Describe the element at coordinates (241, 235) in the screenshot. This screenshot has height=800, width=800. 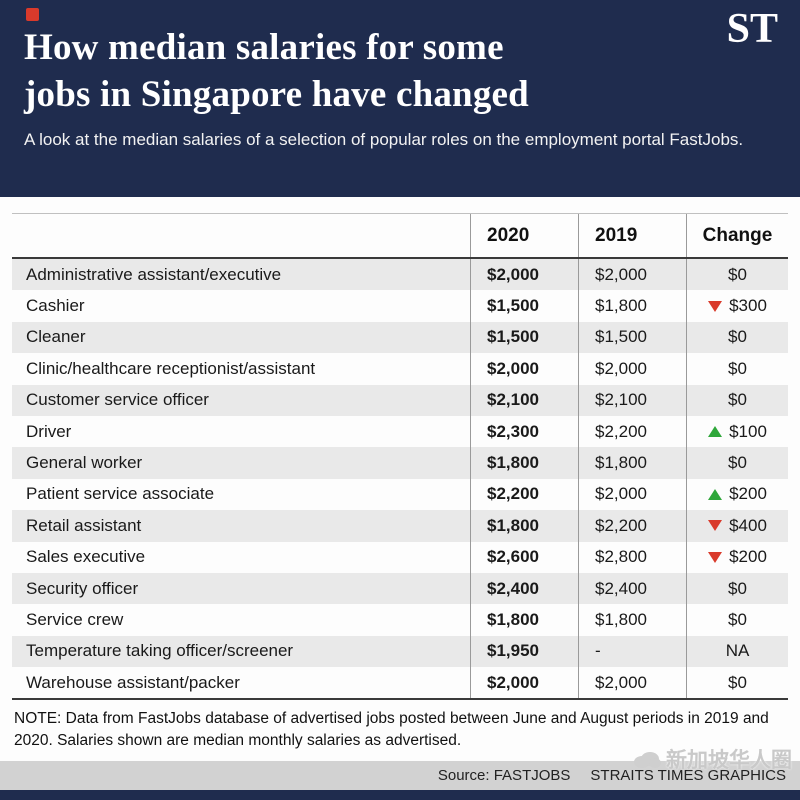
I see `job-column-header` at that location.